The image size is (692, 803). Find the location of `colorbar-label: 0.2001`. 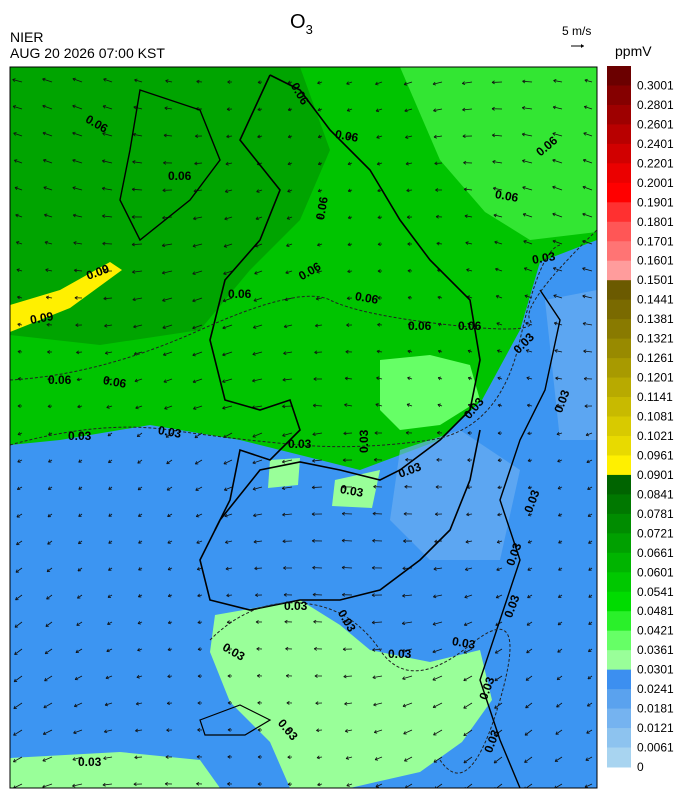

colorbar-label: 0.2001 is located at coordinates (655, 183).